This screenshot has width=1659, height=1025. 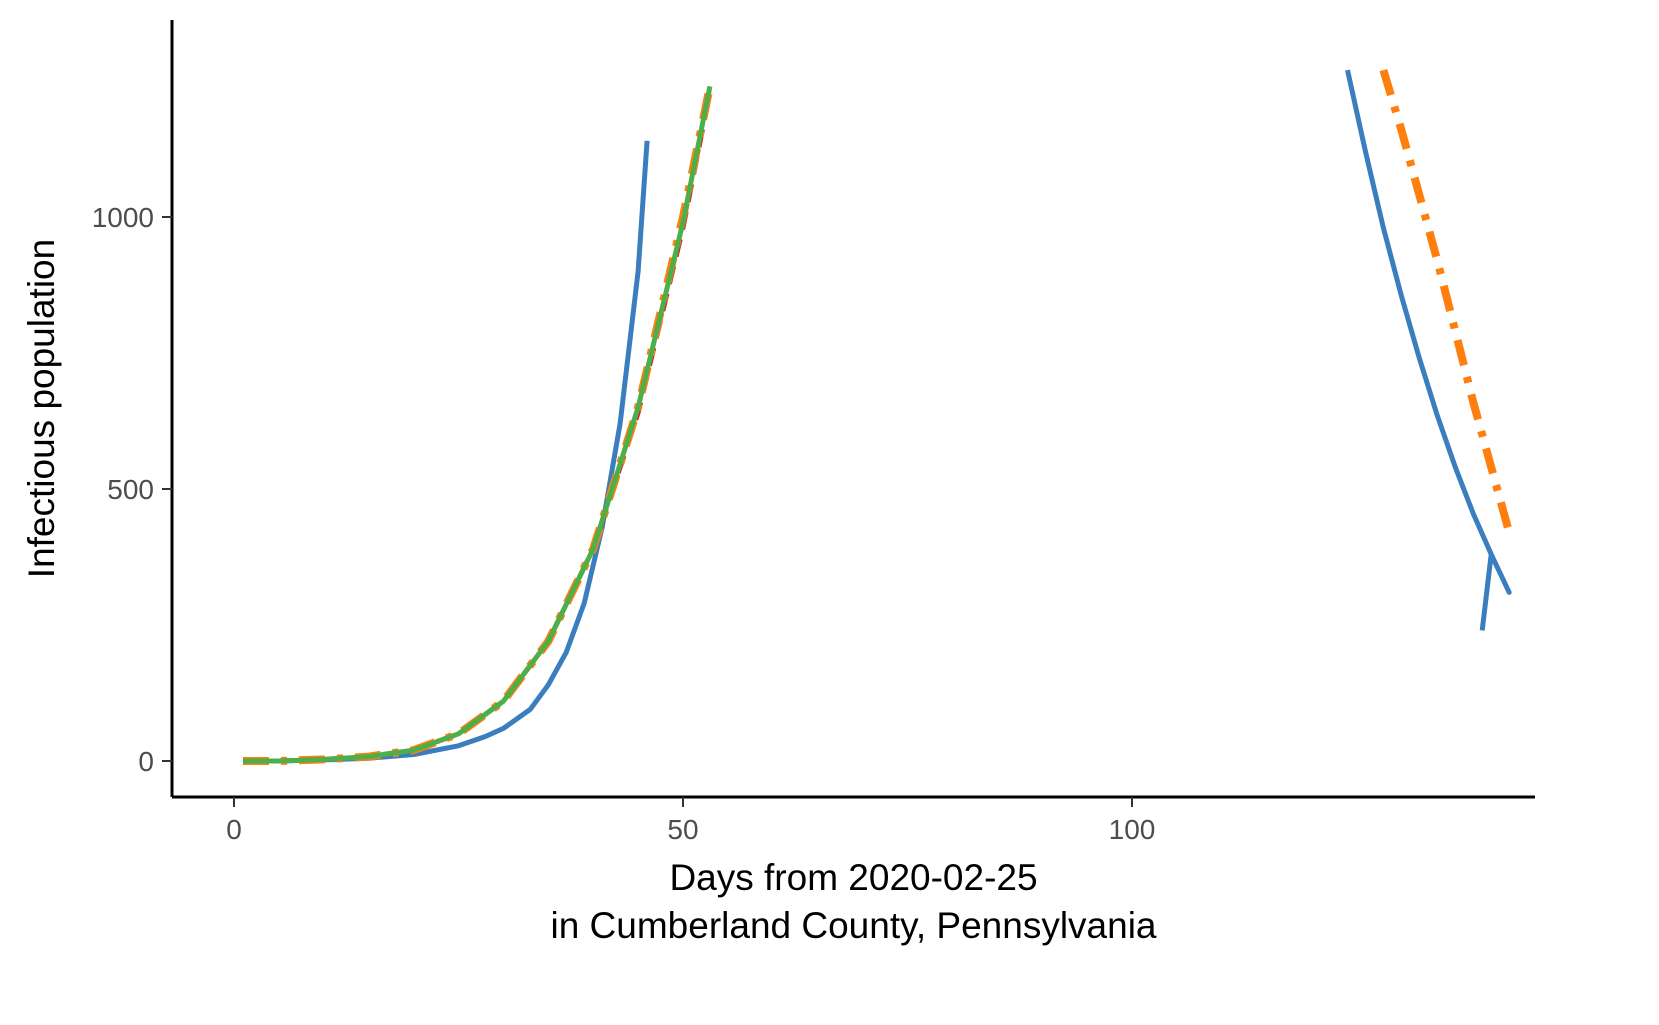 I want to click on y-tick-label: 500, so click(x=130, y=489).